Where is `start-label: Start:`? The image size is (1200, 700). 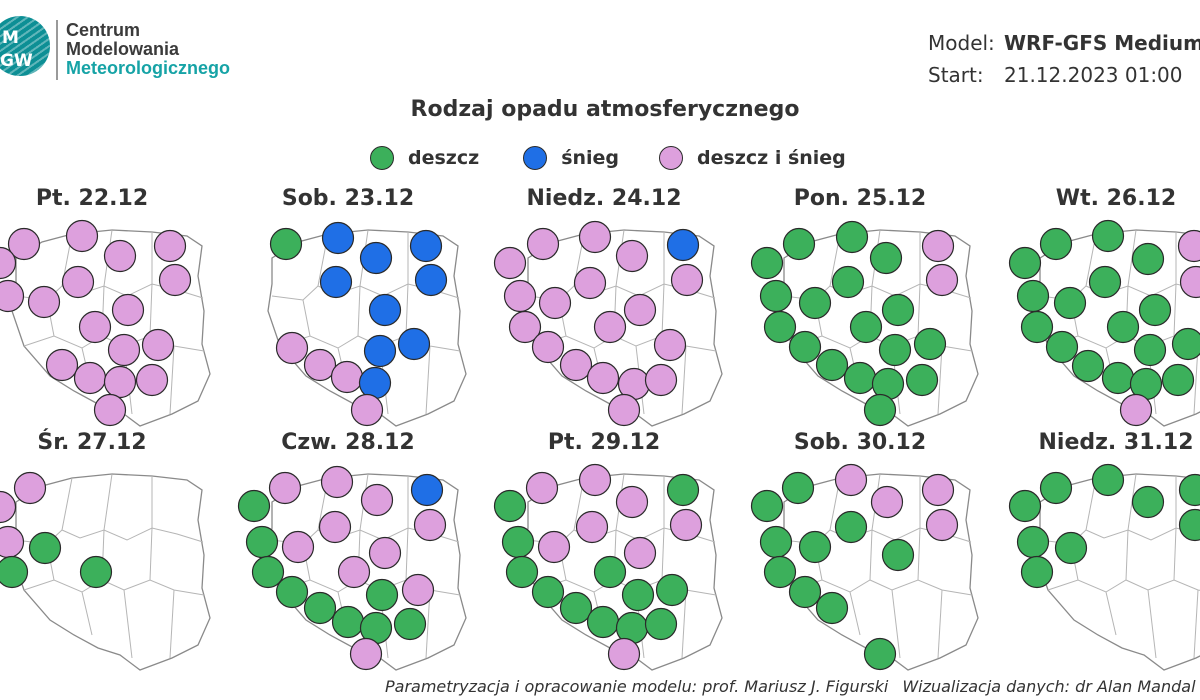 start-label: Start: is located at coordinates (956, 75).